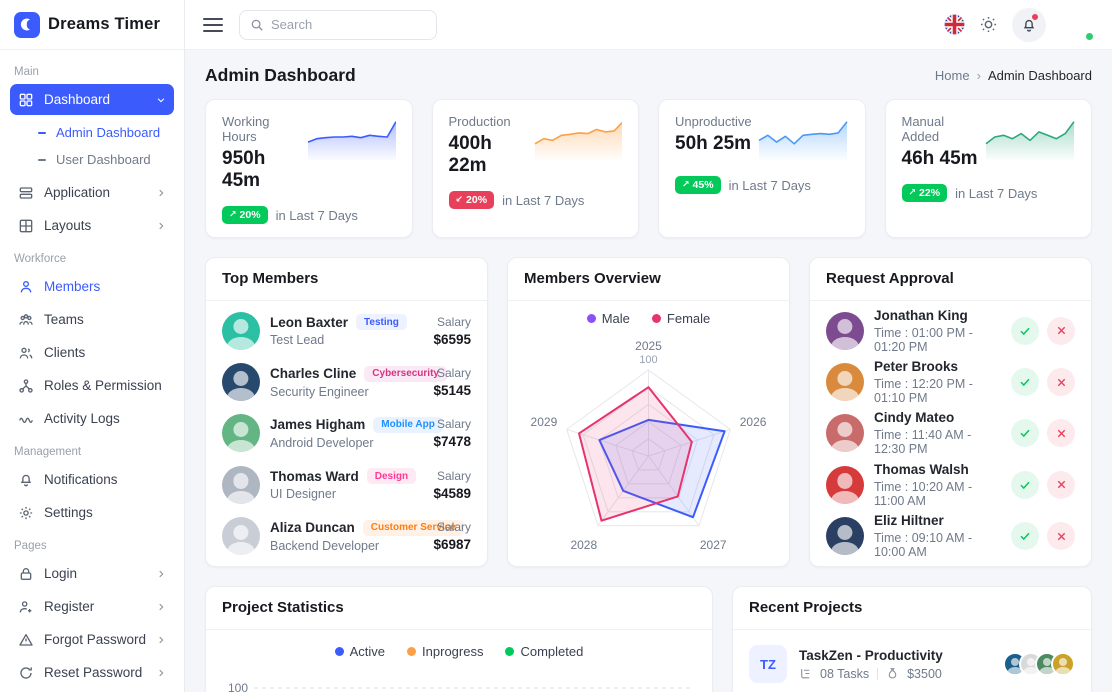  What do you see at coordinates (48, 452) in the screenshot?
I see `nav-section-management: Management` at bounding box center [48, 452].